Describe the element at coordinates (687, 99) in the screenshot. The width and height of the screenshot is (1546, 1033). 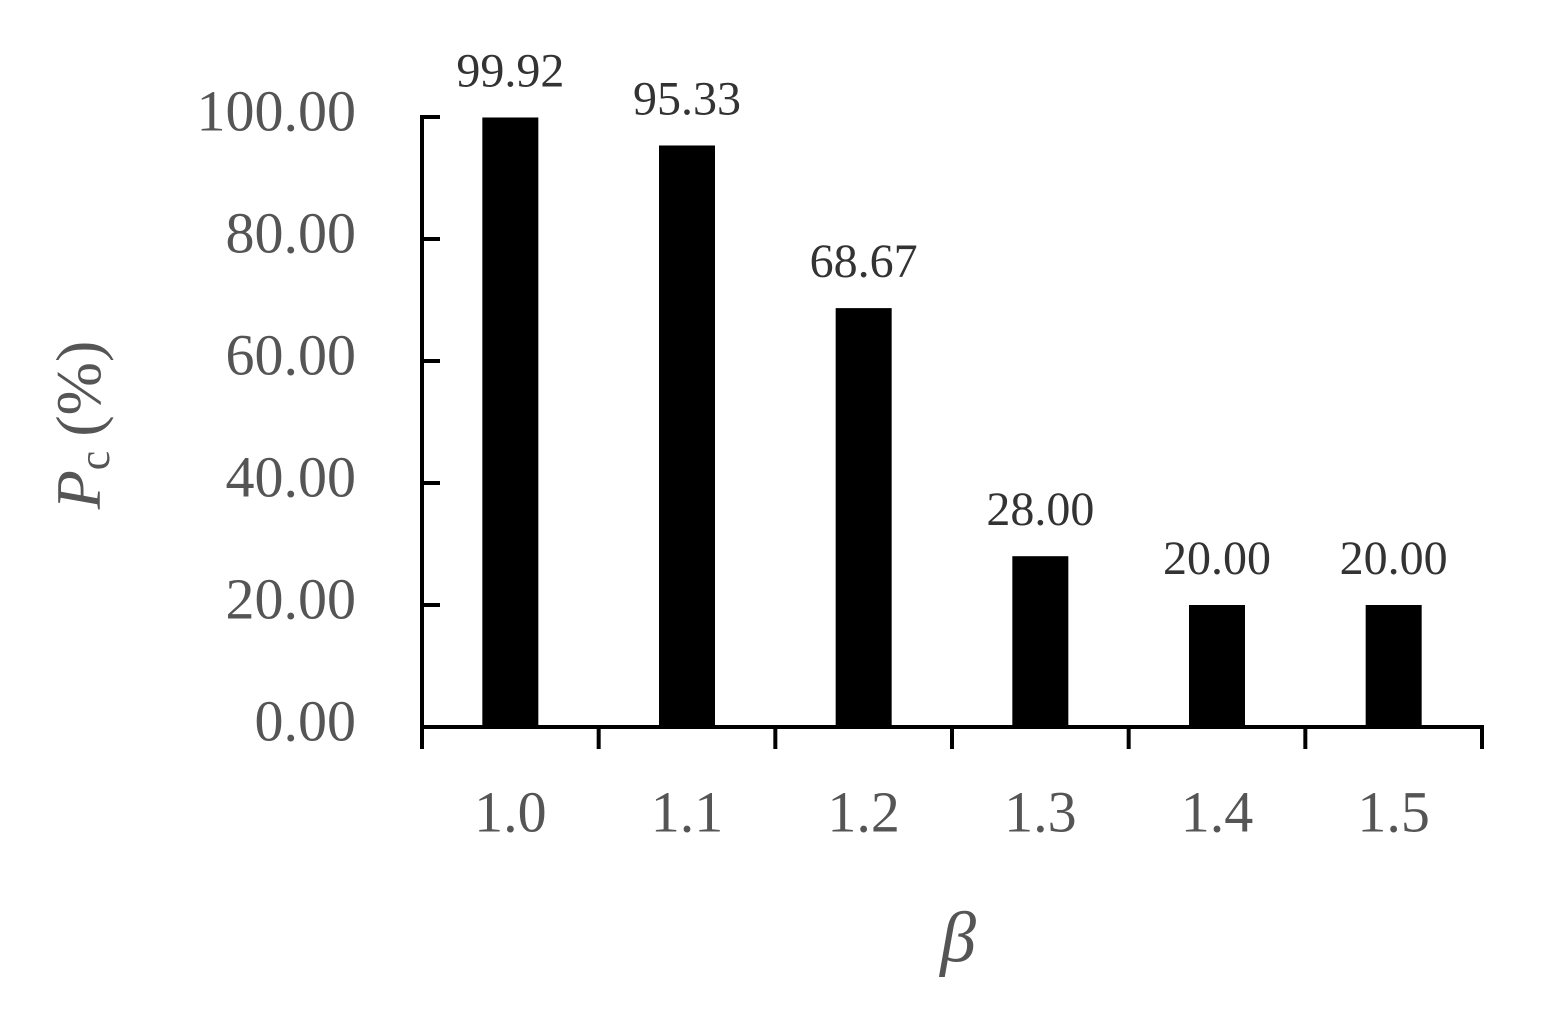
I see `value-label: 95.33` at that location.